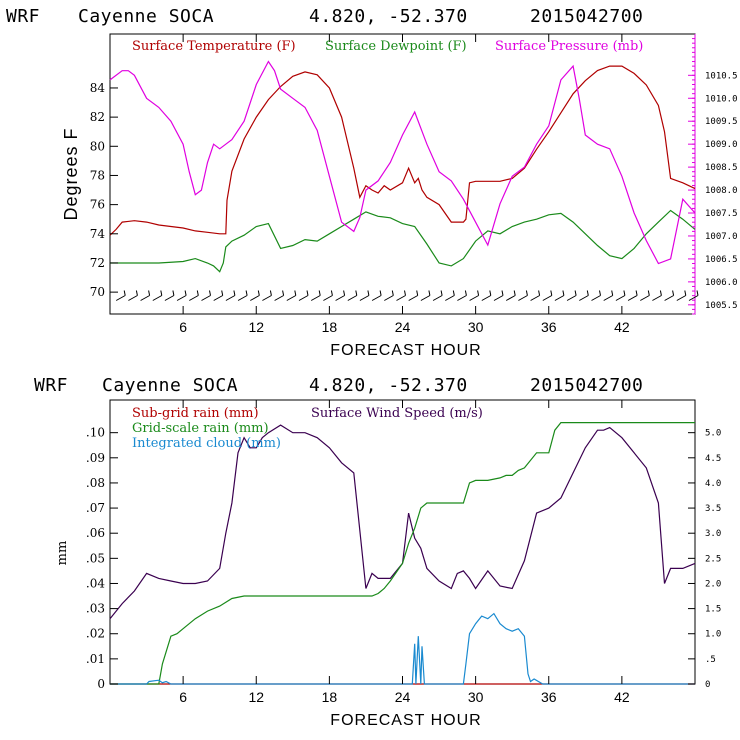 The image size is (740, 740). I want to click on y-tick-label: 78, so click(97, 175).